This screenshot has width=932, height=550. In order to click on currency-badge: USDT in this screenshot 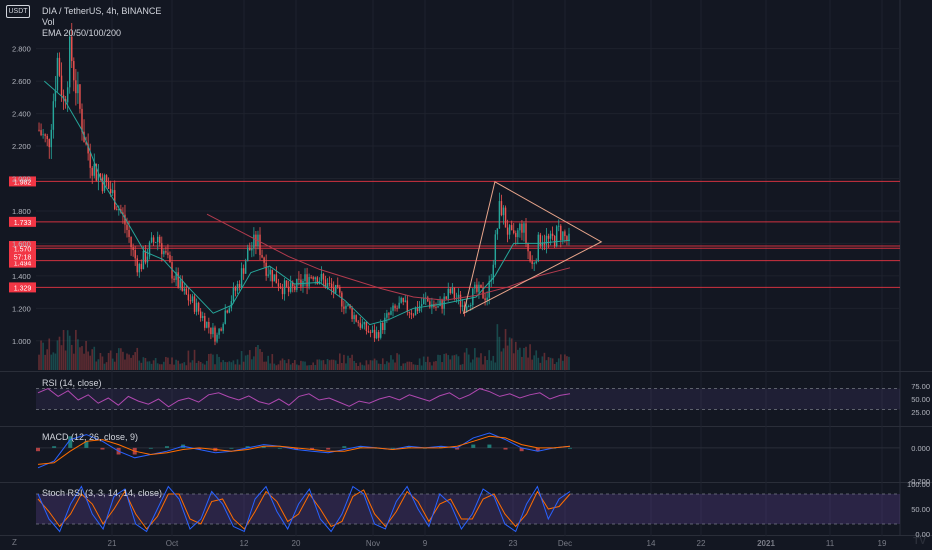, I will do `click(18, 11)`.